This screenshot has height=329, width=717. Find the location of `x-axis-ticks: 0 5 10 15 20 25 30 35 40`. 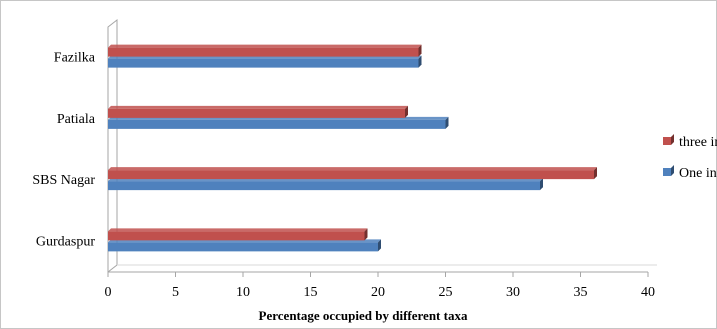

x-axis-ticks: 0 5 10 15 20 25 30 35 40 is located at coordinates (380, 286).